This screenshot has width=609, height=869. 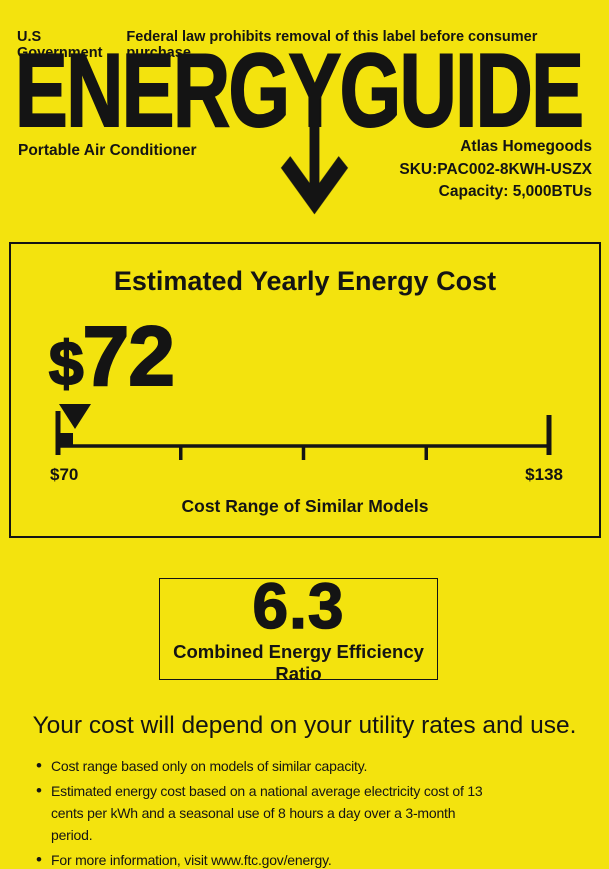 I want to click on product-type: Portable Air Conditioner, so click(x=107, y=150).